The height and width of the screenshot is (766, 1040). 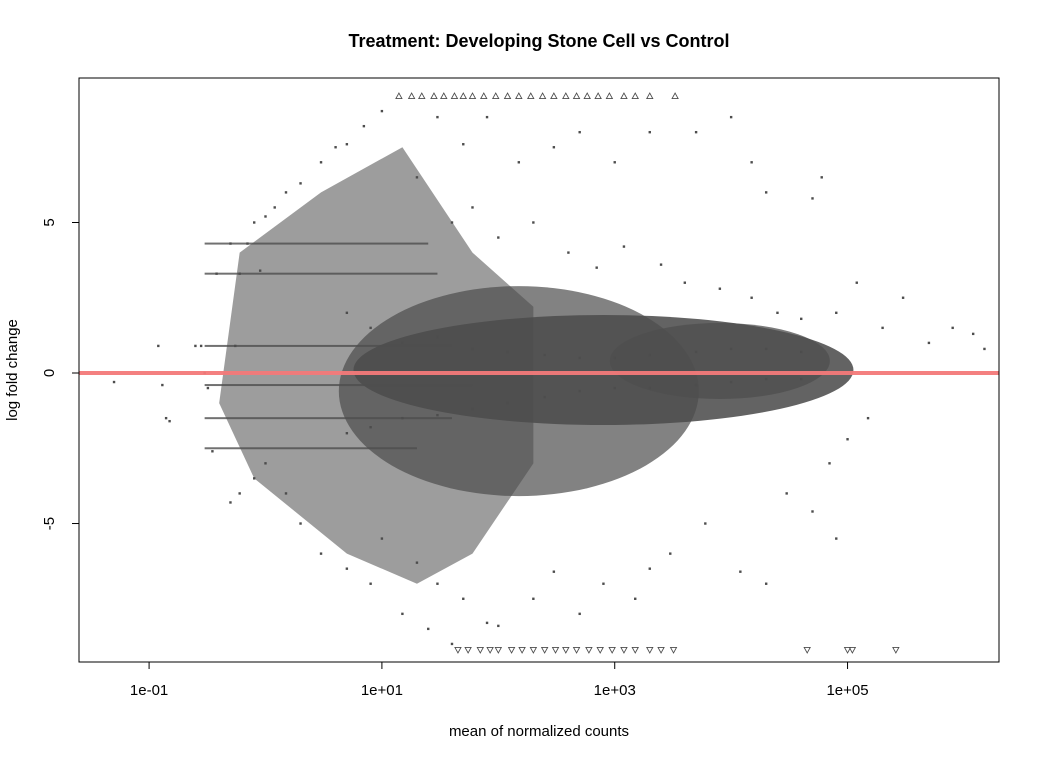 I want to click on dense-right-cloud, so click(x=719, y=360).